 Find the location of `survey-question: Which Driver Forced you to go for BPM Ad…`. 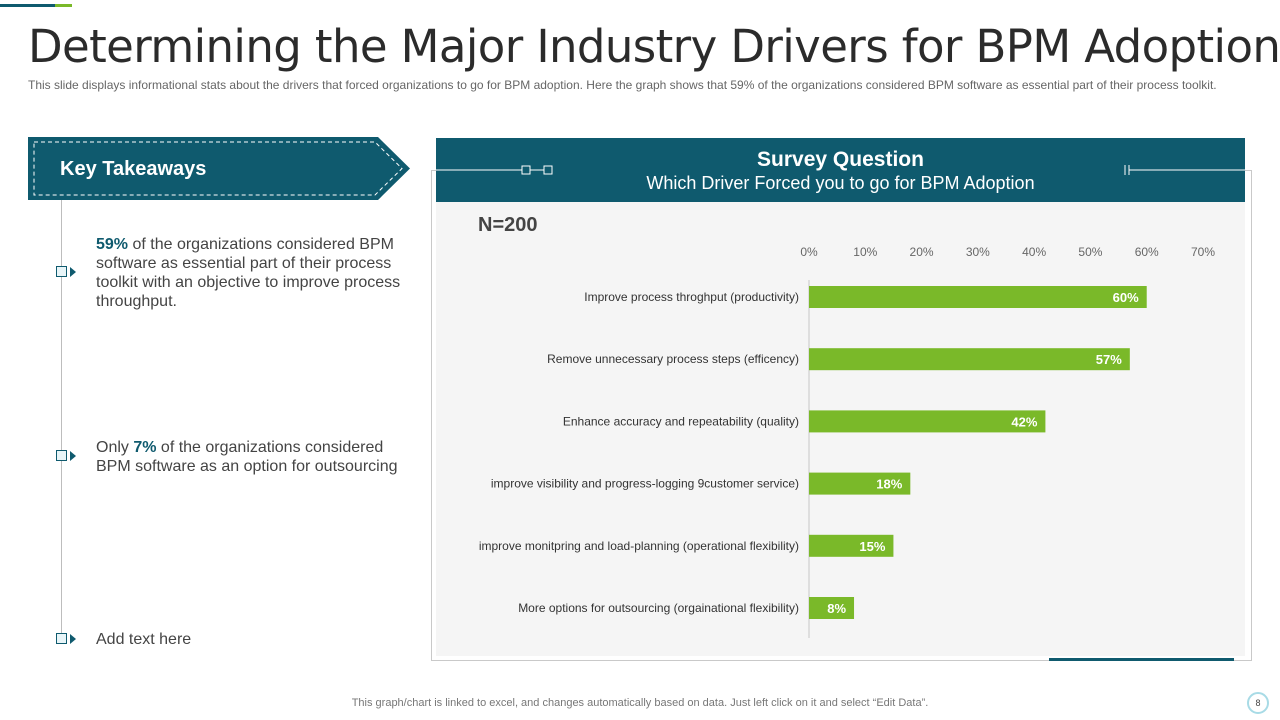

survey-question: Which Driver Forced you to go for BPM Ad… is located at coordinates (840, 183).